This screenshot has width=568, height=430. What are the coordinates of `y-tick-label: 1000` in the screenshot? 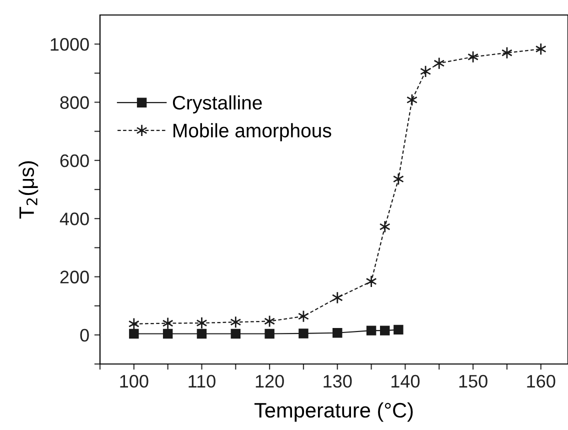 It's located at (69, 44).